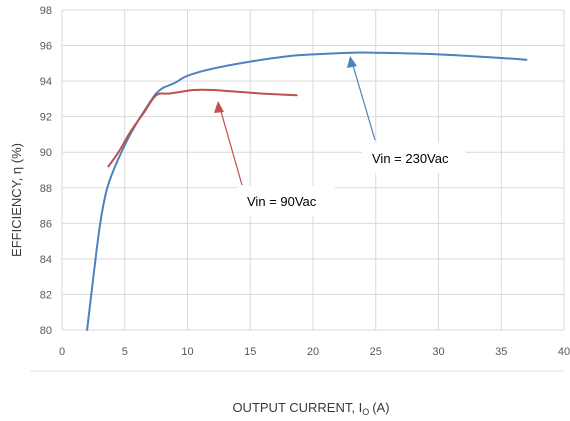 This screenshot has height=421, width=570. What do you see at coordinates (46, 11) in the screenshot?
I see `y-tick-label: 98` at bounding box center [46, 11].